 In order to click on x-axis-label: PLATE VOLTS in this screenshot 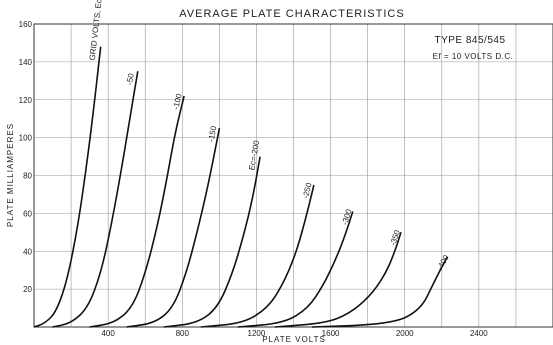, I will do `click(294, 339)`.